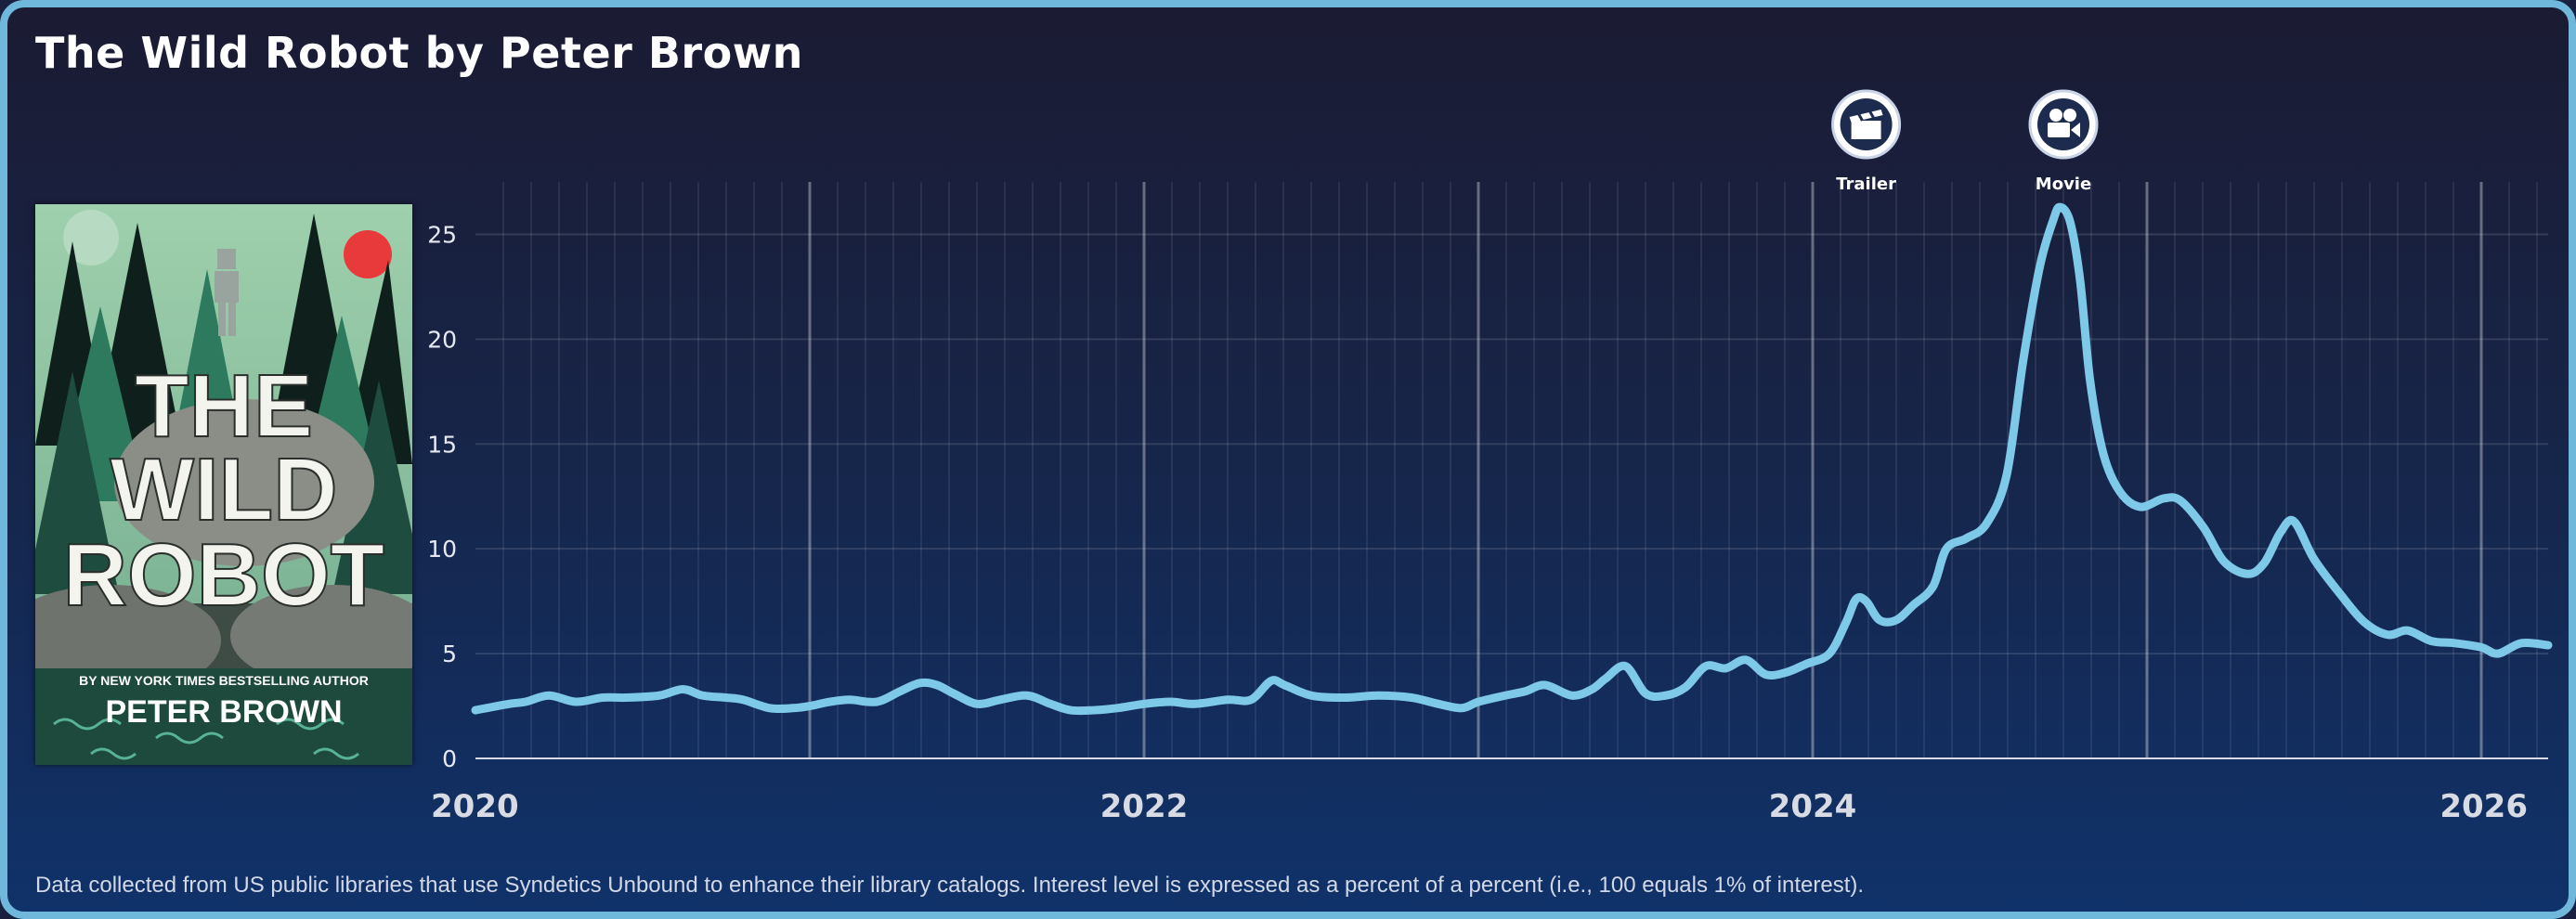 The height and width of the screenshot is (919, 2576). Describe the element at coordinates (2063, 124) in the screenshot. I see `movie-camera-icon` at that location.